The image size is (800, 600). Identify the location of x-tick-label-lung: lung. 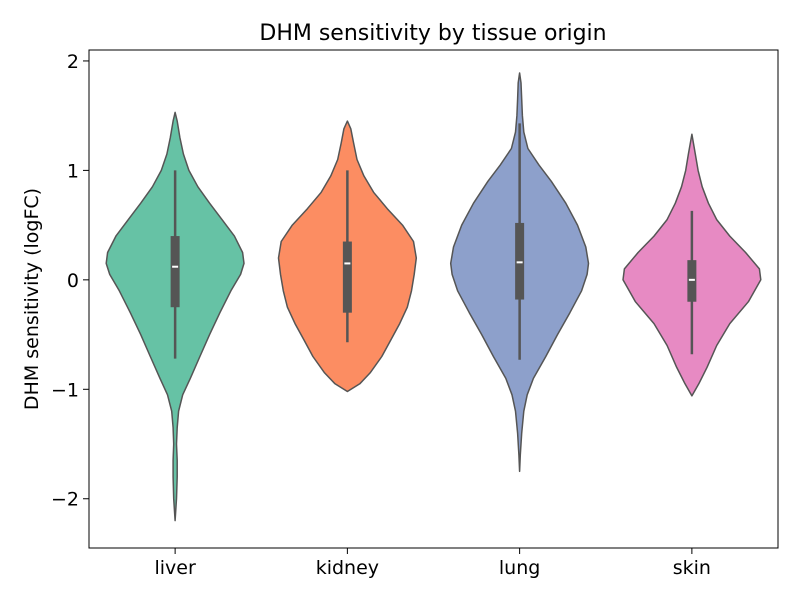
(519, 568).